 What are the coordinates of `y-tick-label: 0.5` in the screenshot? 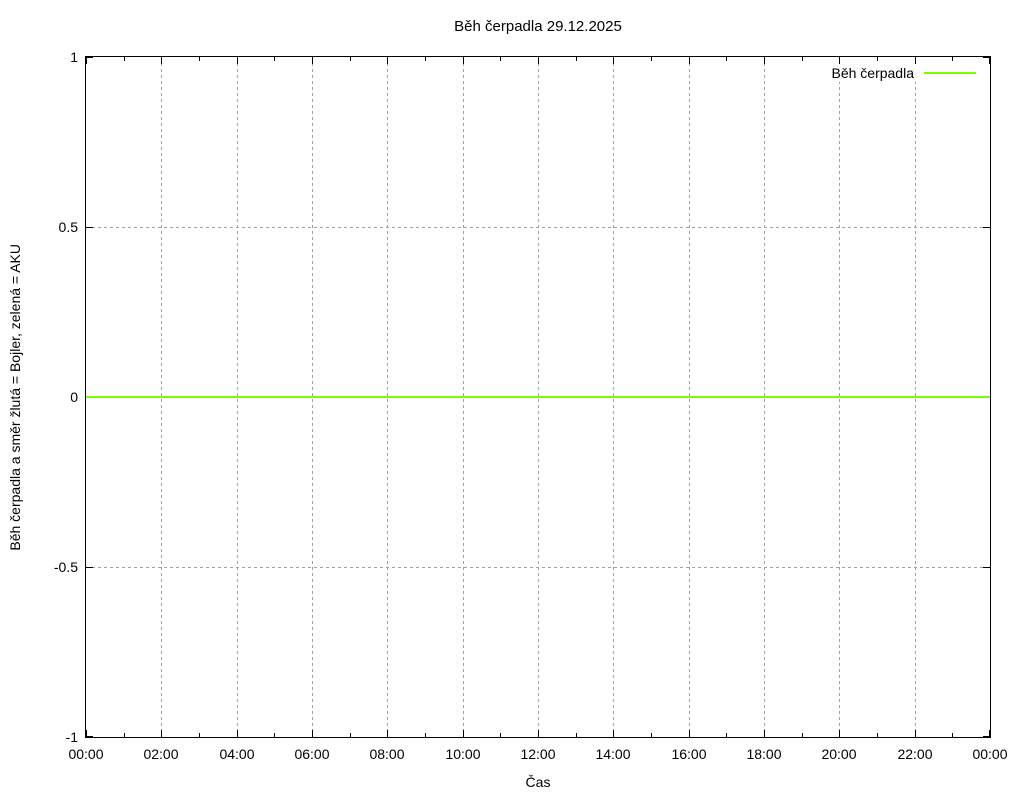 It's located at (68, 227).